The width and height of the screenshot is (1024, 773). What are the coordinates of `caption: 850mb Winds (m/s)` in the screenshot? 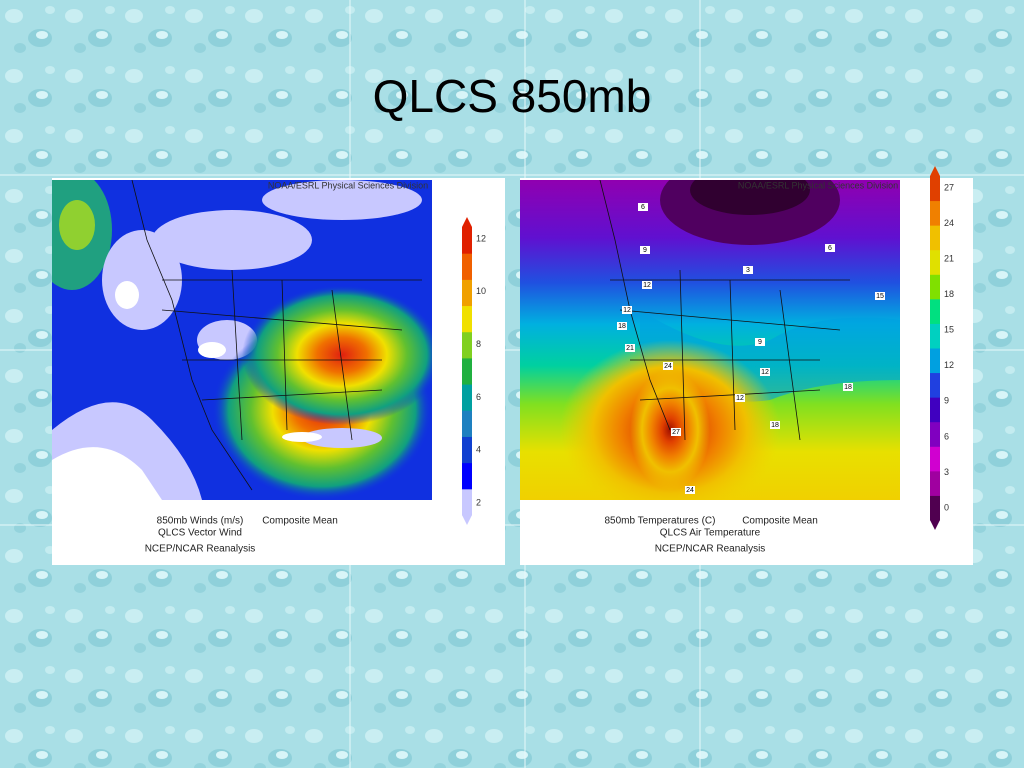 It's located at (200, 521).